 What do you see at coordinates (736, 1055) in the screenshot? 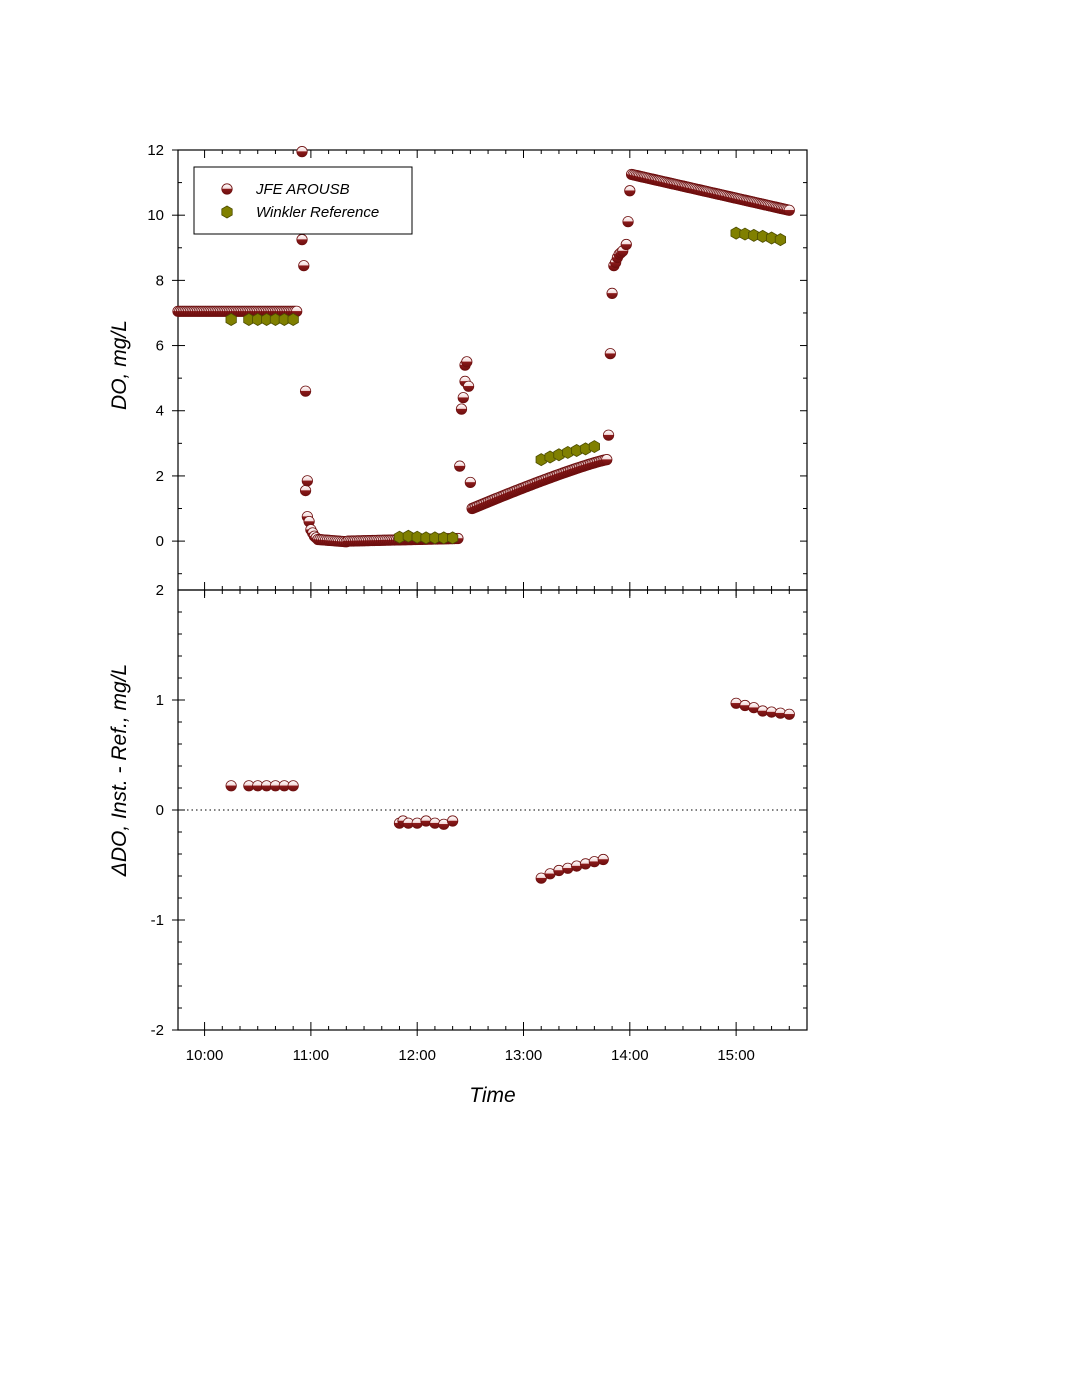
I see `x-tick-label: 15:00` at bounding box center [736, 1055].